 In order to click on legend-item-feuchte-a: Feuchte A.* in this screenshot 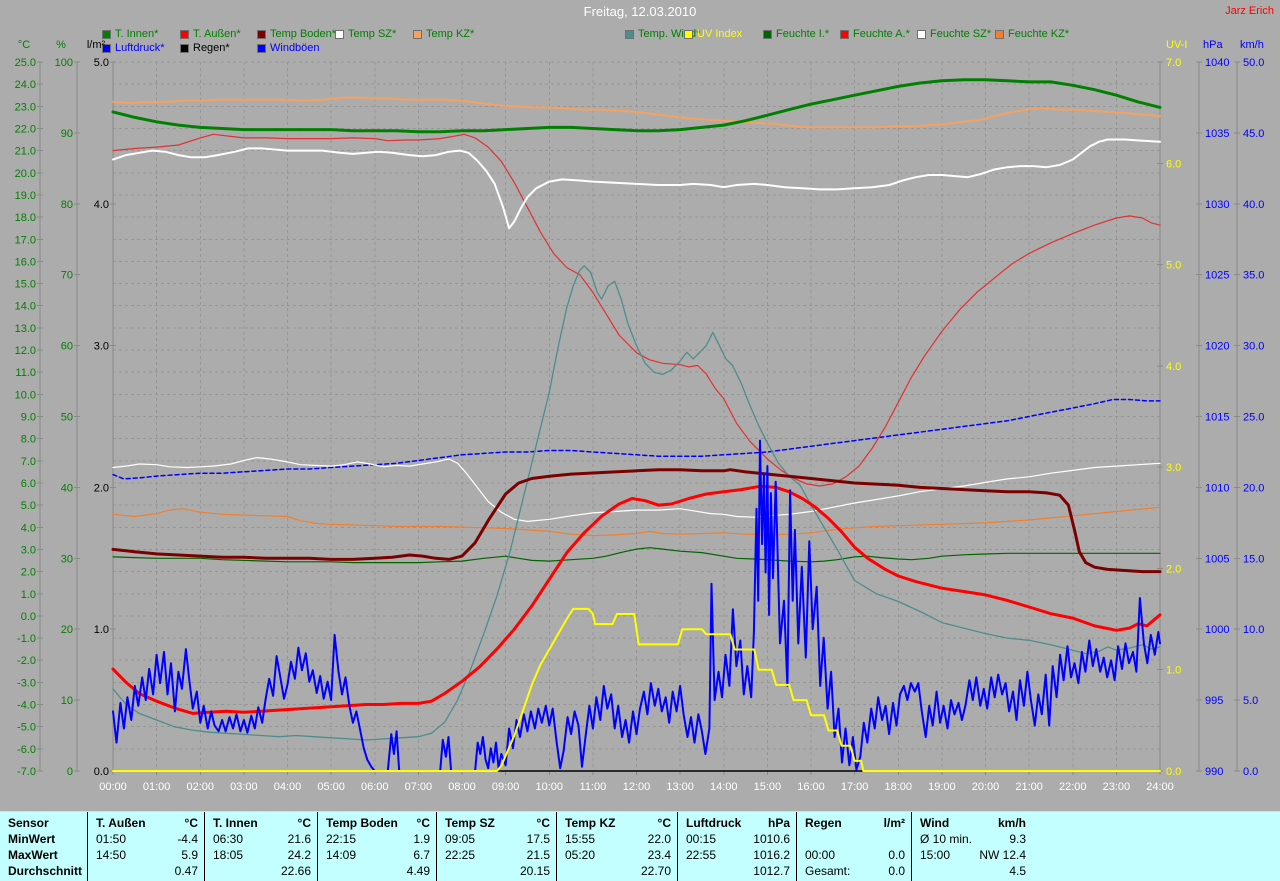, I will do `click(875, 34)`.